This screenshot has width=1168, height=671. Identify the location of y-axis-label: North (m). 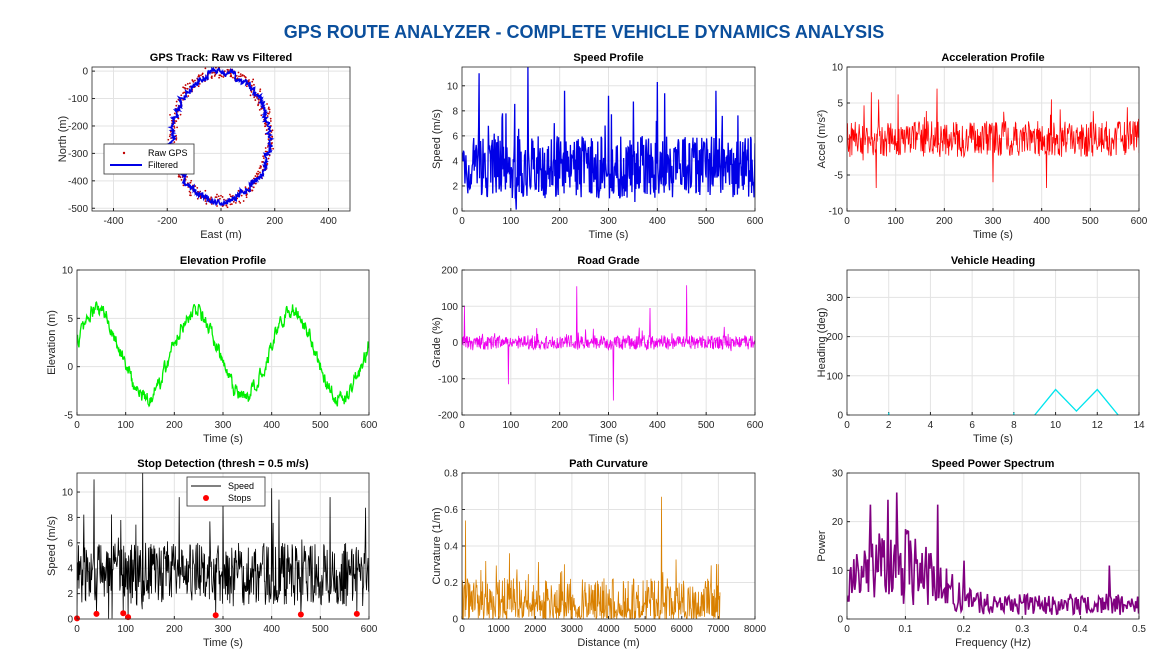
(63, 139).